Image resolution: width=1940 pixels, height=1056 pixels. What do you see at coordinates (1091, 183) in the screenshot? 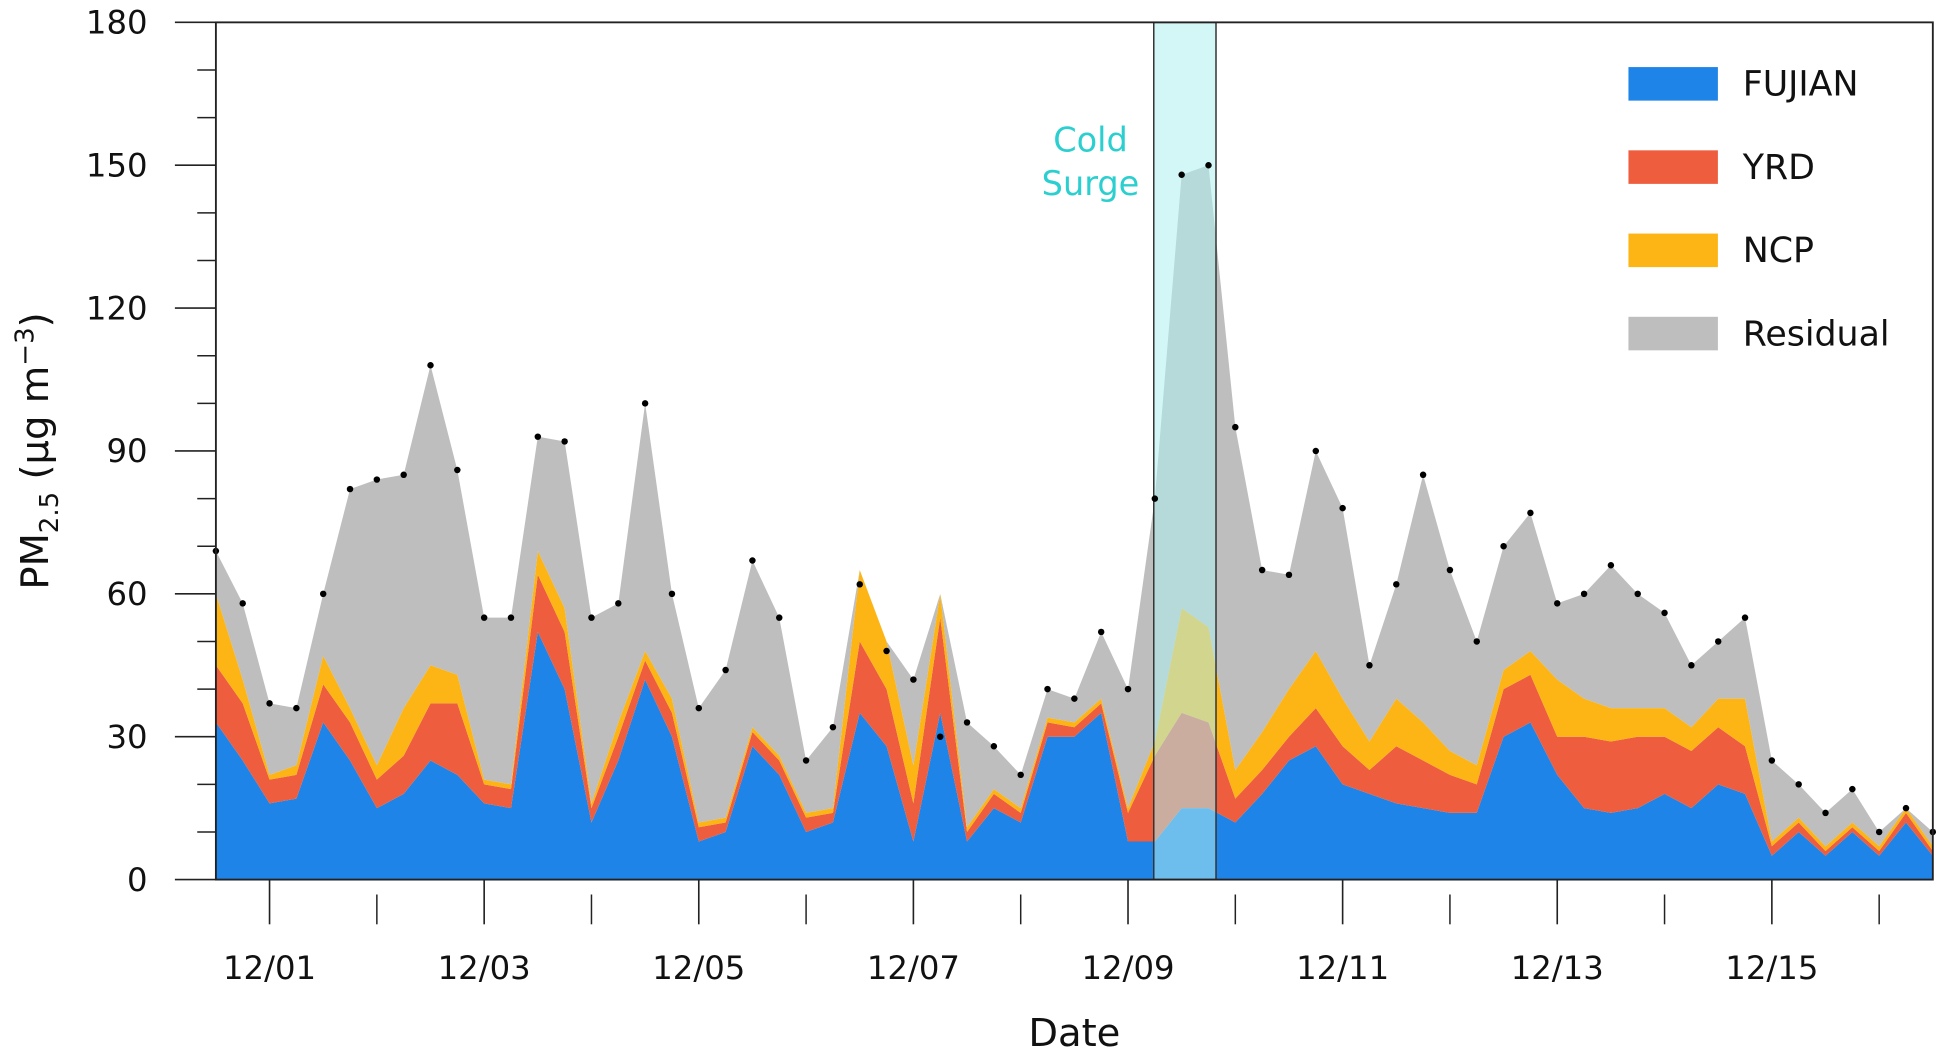
I see `annotation: Surge` at bounding box center [1091, 183].